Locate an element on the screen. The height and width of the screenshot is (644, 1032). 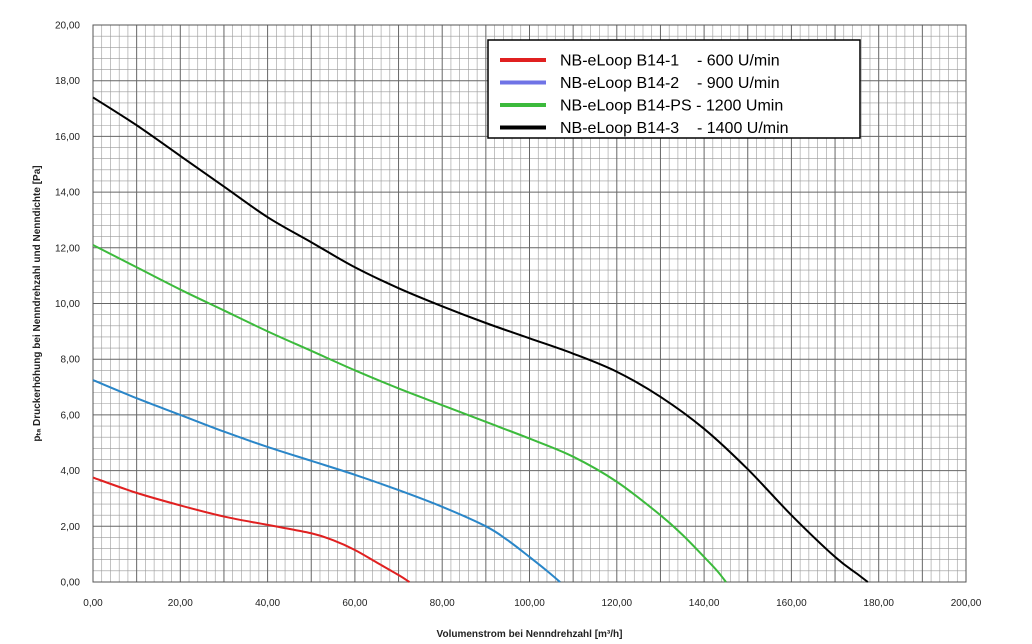
y-tick-label: 18,00 is located at coordinates (67, 81).